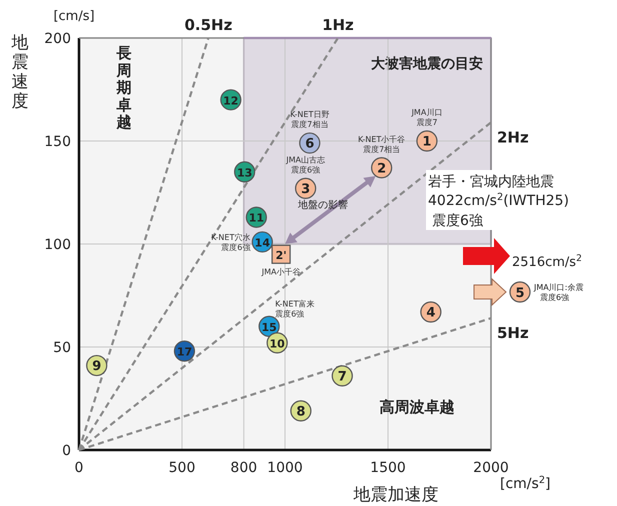 Image resolution: width=617 pixels, height=506 pixels. Describe the element at coordinates (491, 182) in the screenshot. I see `annotation: 岩手・宮城内陸地震` at that location.